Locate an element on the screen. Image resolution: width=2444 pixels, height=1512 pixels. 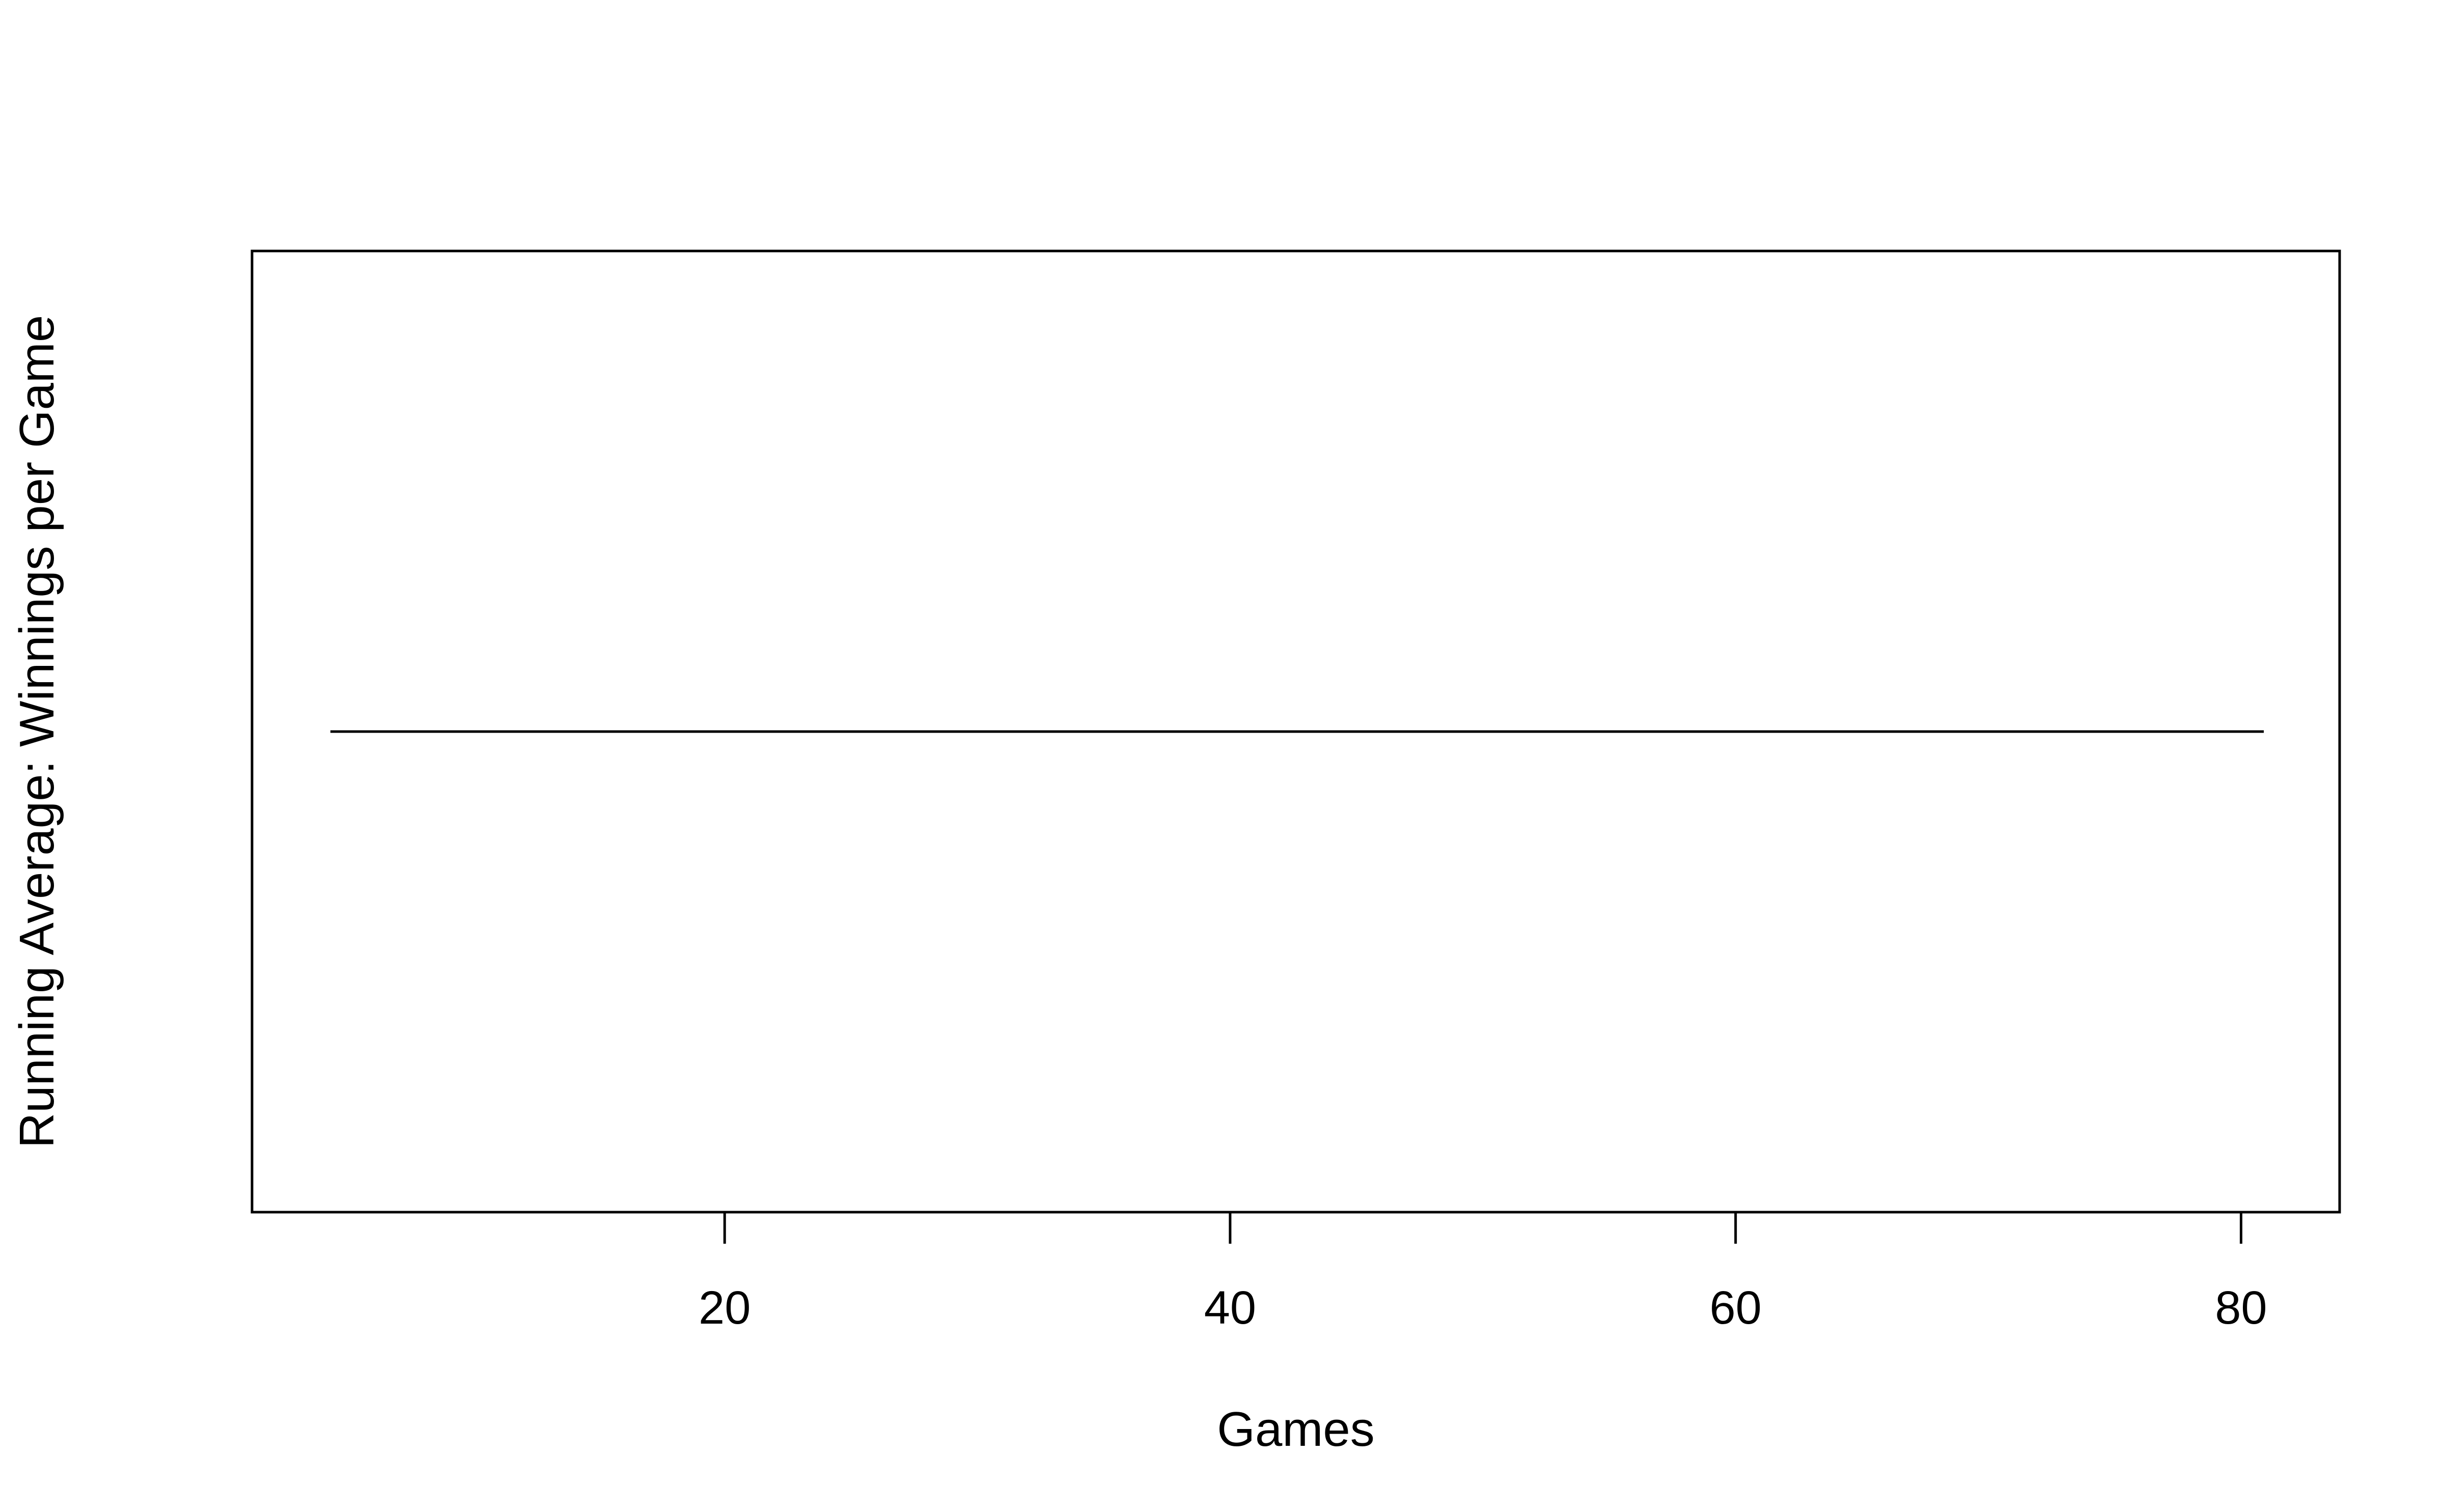
y-axis-title: Running Average: Winnings per Game is located at coordinates (37, 732).